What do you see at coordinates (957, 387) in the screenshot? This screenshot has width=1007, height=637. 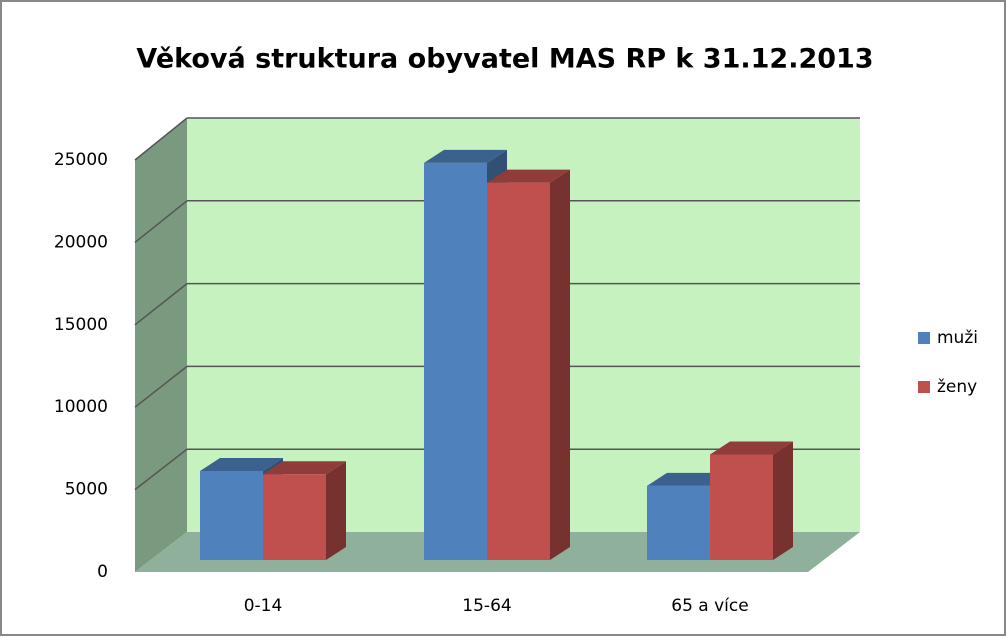 I see `legend-label: ženy` at bounding box center [957, 387].